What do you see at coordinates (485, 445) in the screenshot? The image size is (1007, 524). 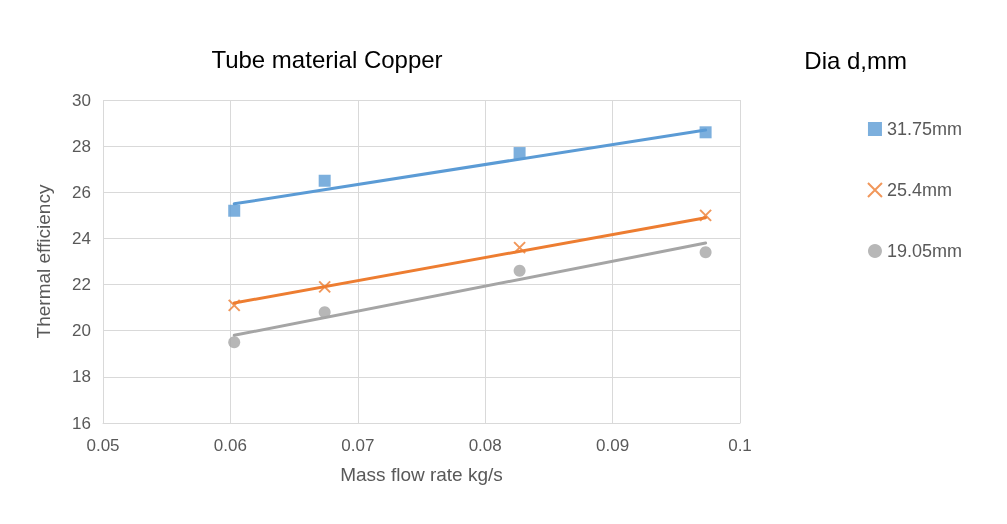 I see `x-tick-label: 0.08` at bounding box center [485, 445].